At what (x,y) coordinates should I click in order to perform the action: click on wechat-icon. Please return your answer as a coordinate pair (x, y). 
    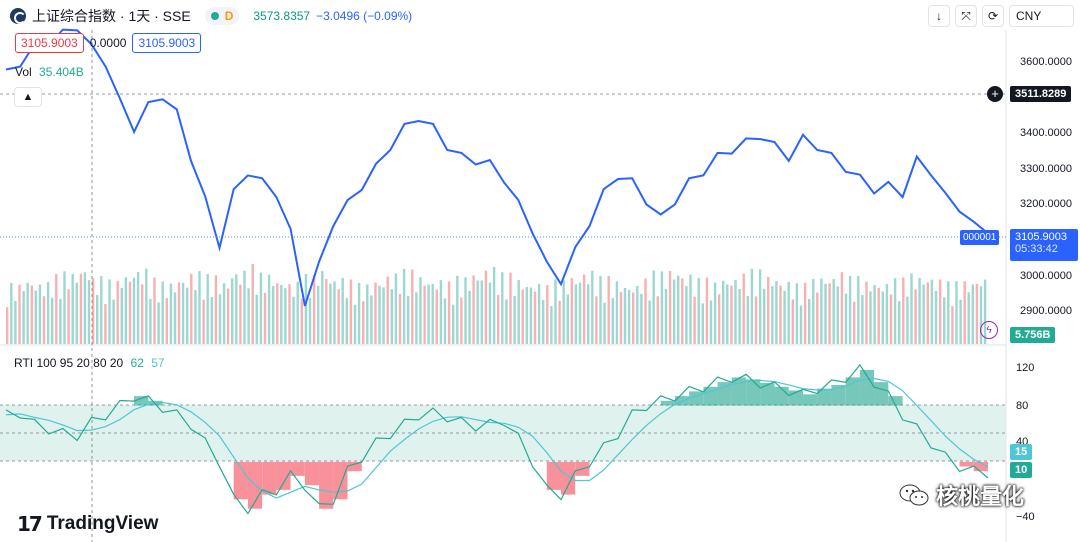
    Looking at the image, I should click on (914, 495).